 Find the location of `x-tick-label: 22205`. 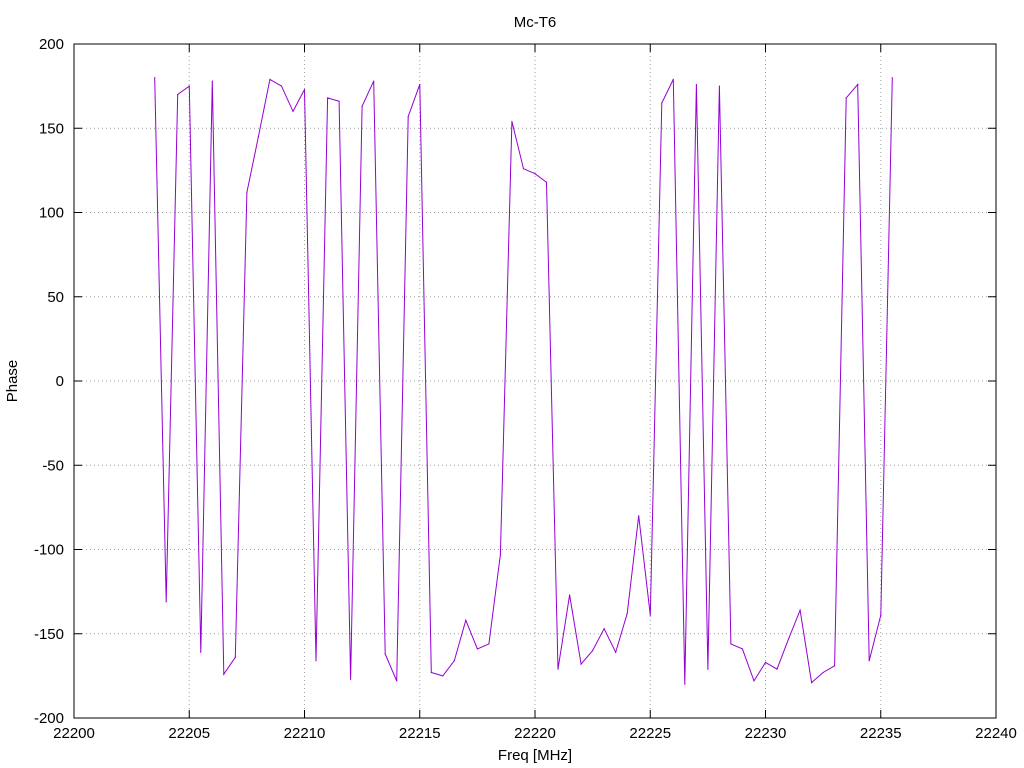

x-tick-label: 22205 is located at coordinates (189, 733).